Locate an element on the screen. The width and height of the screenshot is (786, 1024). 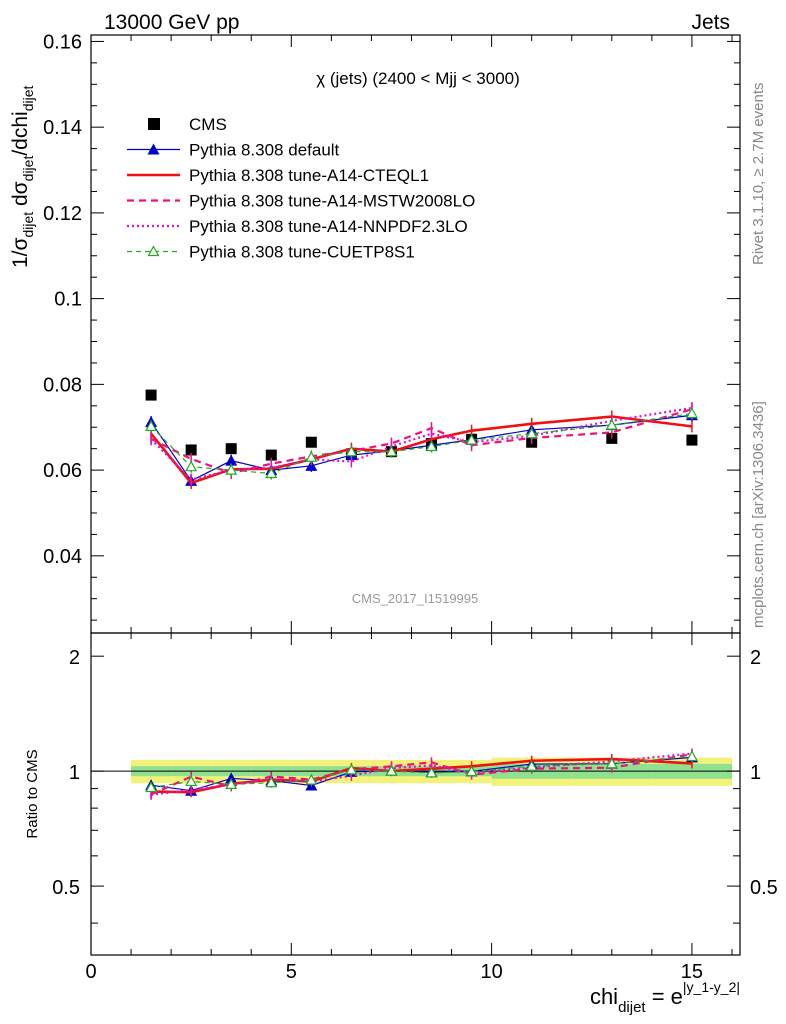
y-tick-label: 0.08 is located at coordinates (62, 385).